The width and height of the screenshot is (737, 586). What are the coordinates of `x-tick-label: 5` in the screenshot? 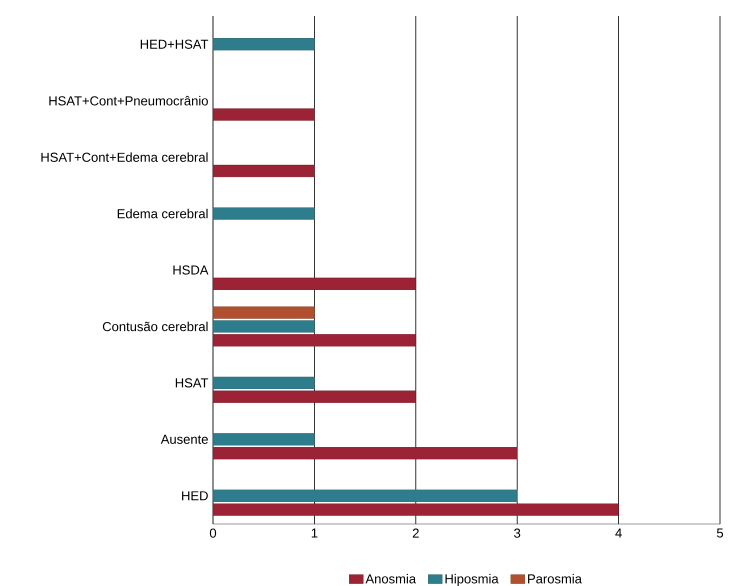 It's located at (720, 533).